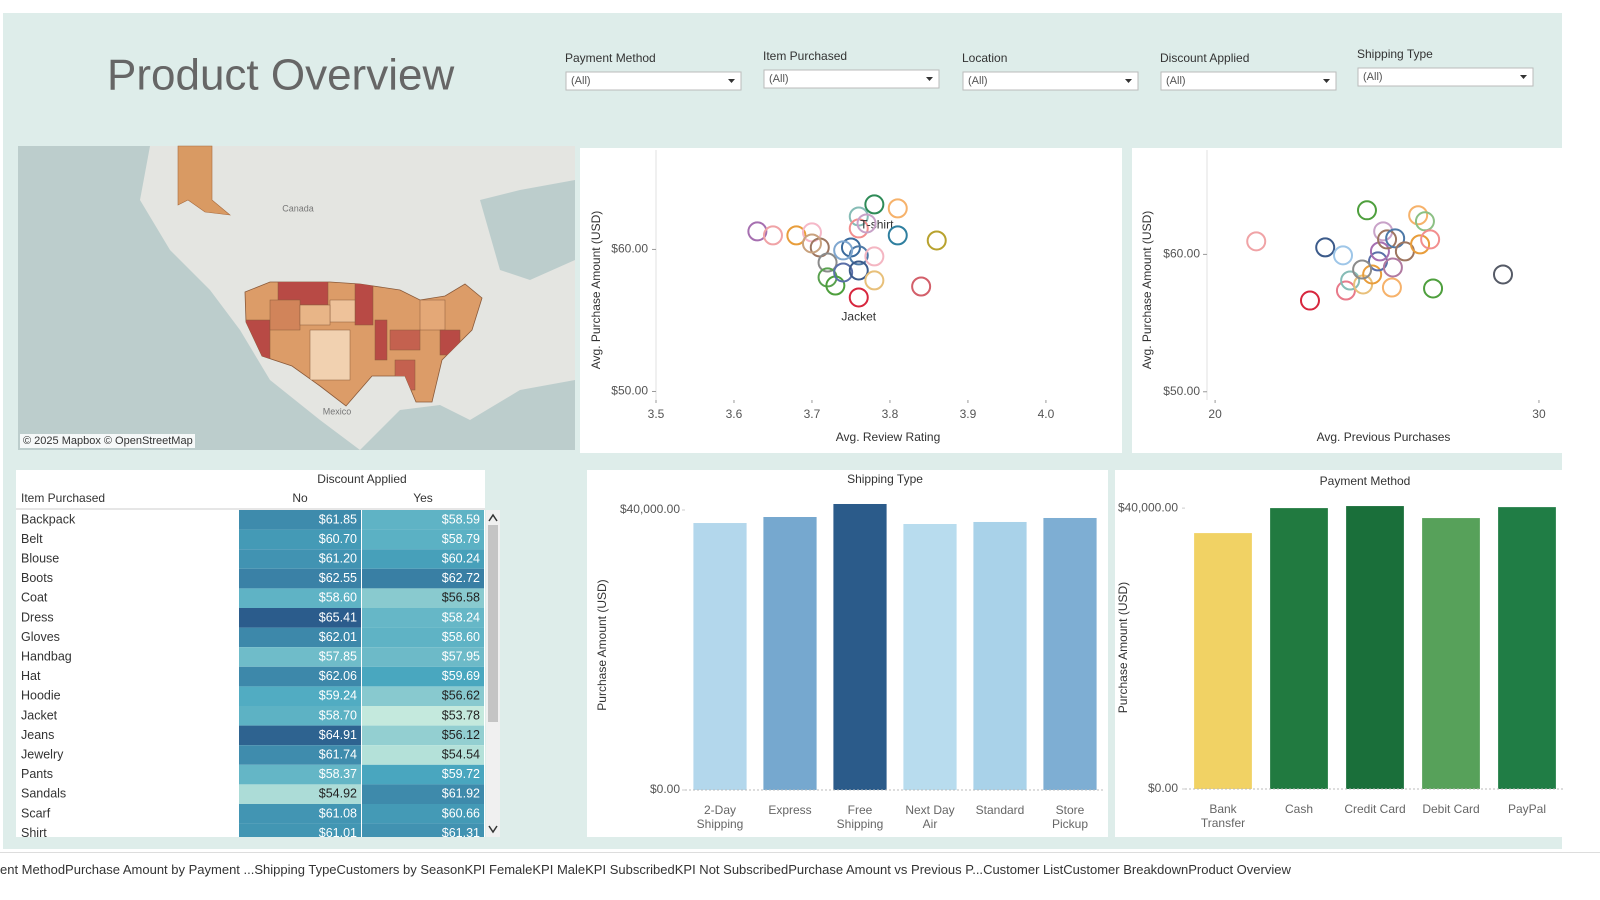 Image resolution: width=1600 pixels, height=900 pixels. I want to click on filter-label: Location, so click(984, 58).